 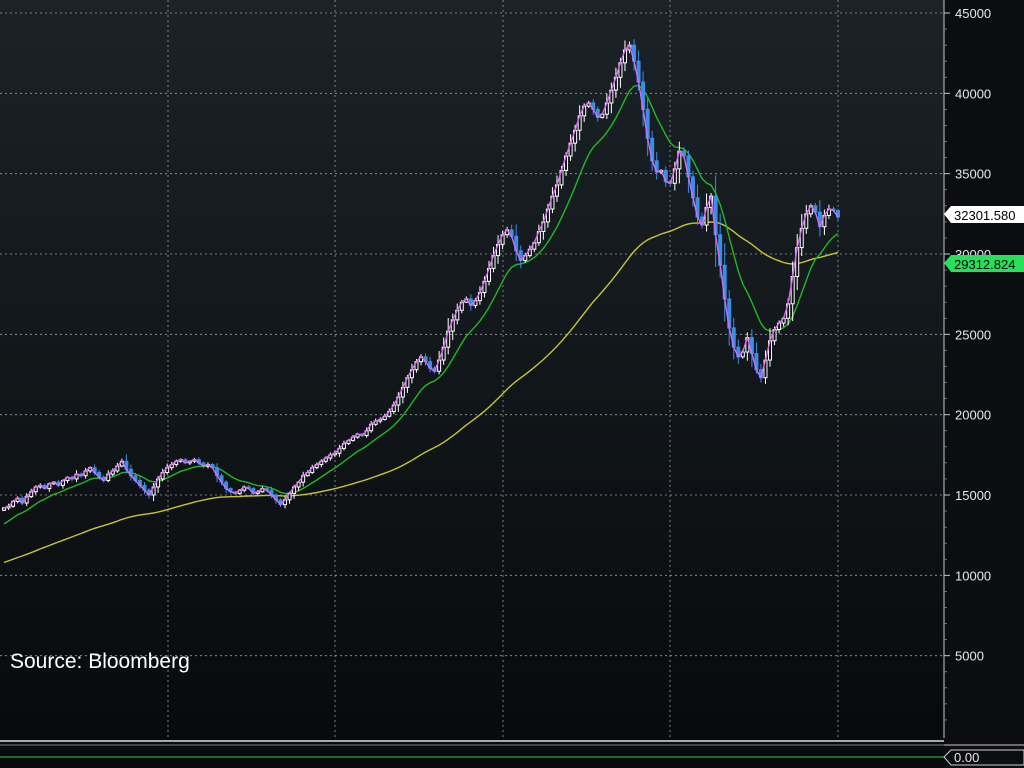 I want to click on y-tick-label: 15000, so click(x=973, y=495).